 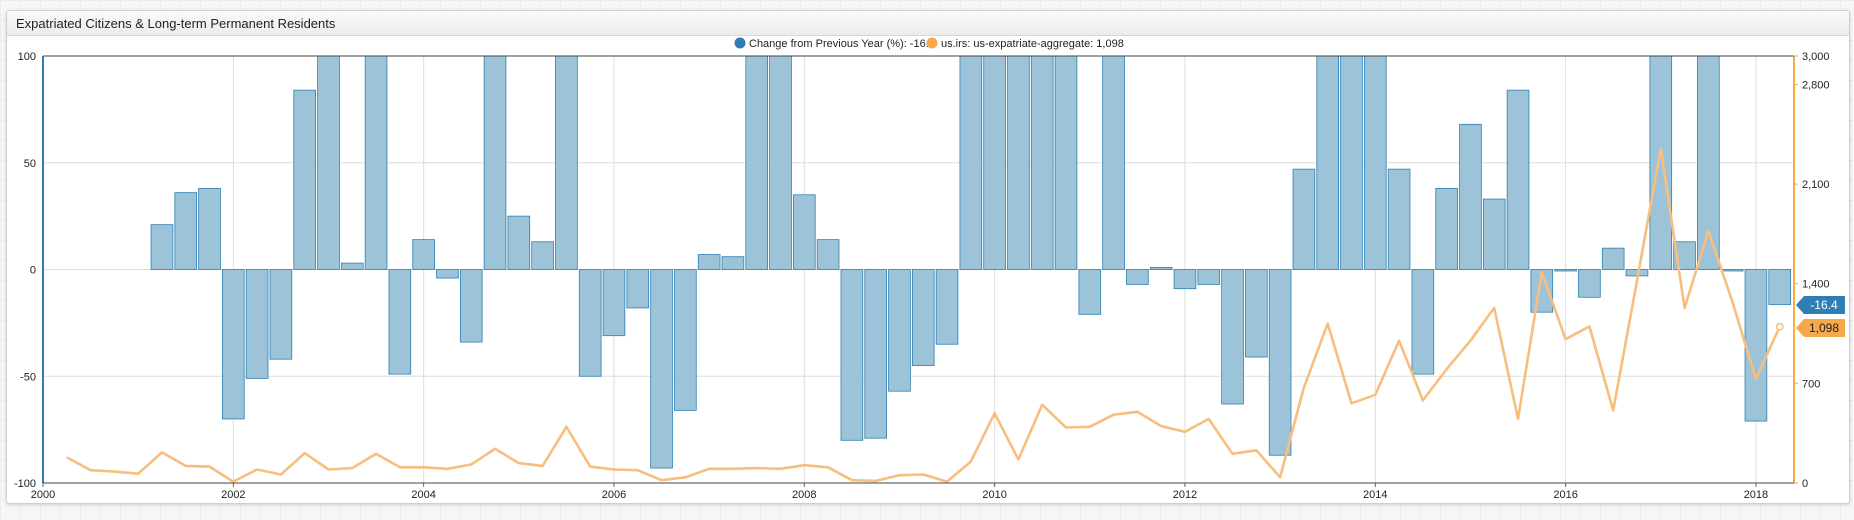 I want to click on x-tick-label: 2018, so click(x=1756, y=495).